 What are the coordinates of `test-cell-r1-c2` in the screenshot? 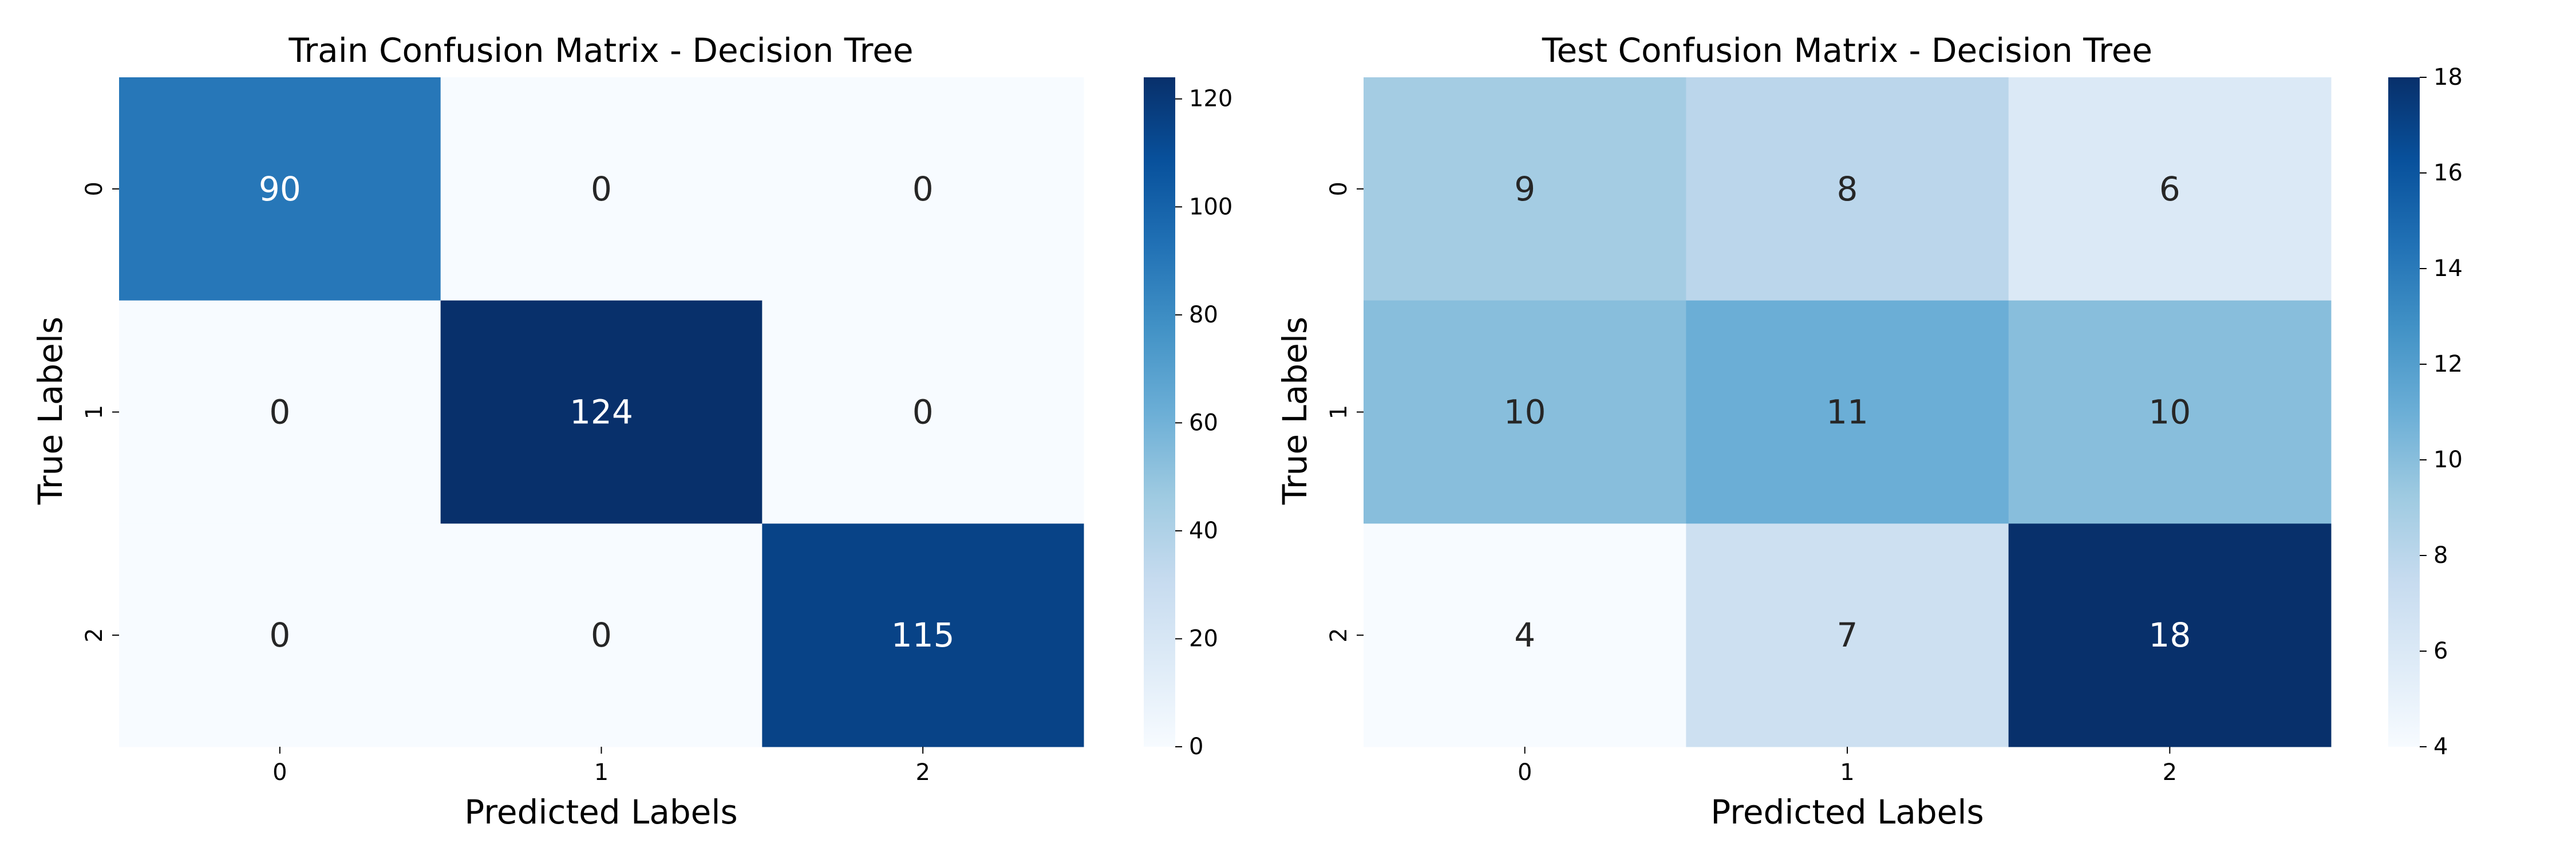 It's located at (2170, 412).